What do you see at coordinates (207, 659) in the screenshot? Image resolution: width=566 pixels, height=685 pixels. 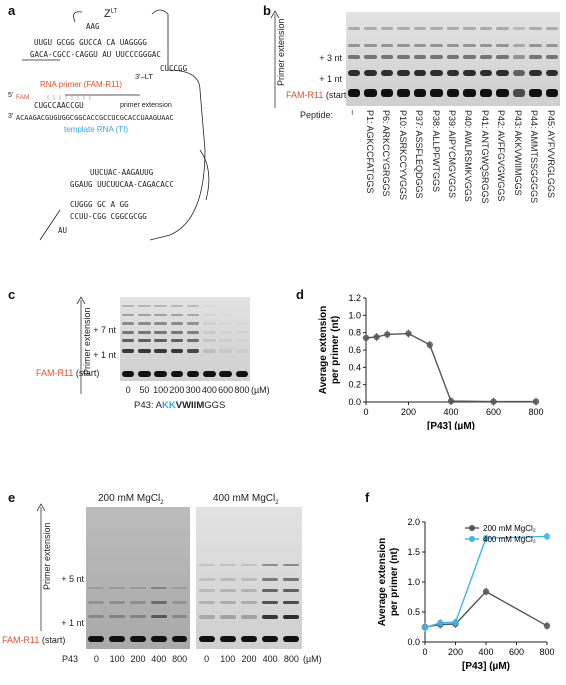 I see `lane-label: 0` at bounding box center [207, 659].